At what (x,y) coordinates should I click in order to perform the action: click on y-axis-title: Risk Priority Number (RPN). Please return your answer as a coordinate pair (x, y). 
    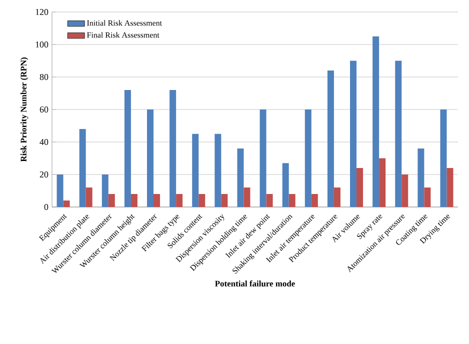
    Looking at the image, I should click on (24, 110).